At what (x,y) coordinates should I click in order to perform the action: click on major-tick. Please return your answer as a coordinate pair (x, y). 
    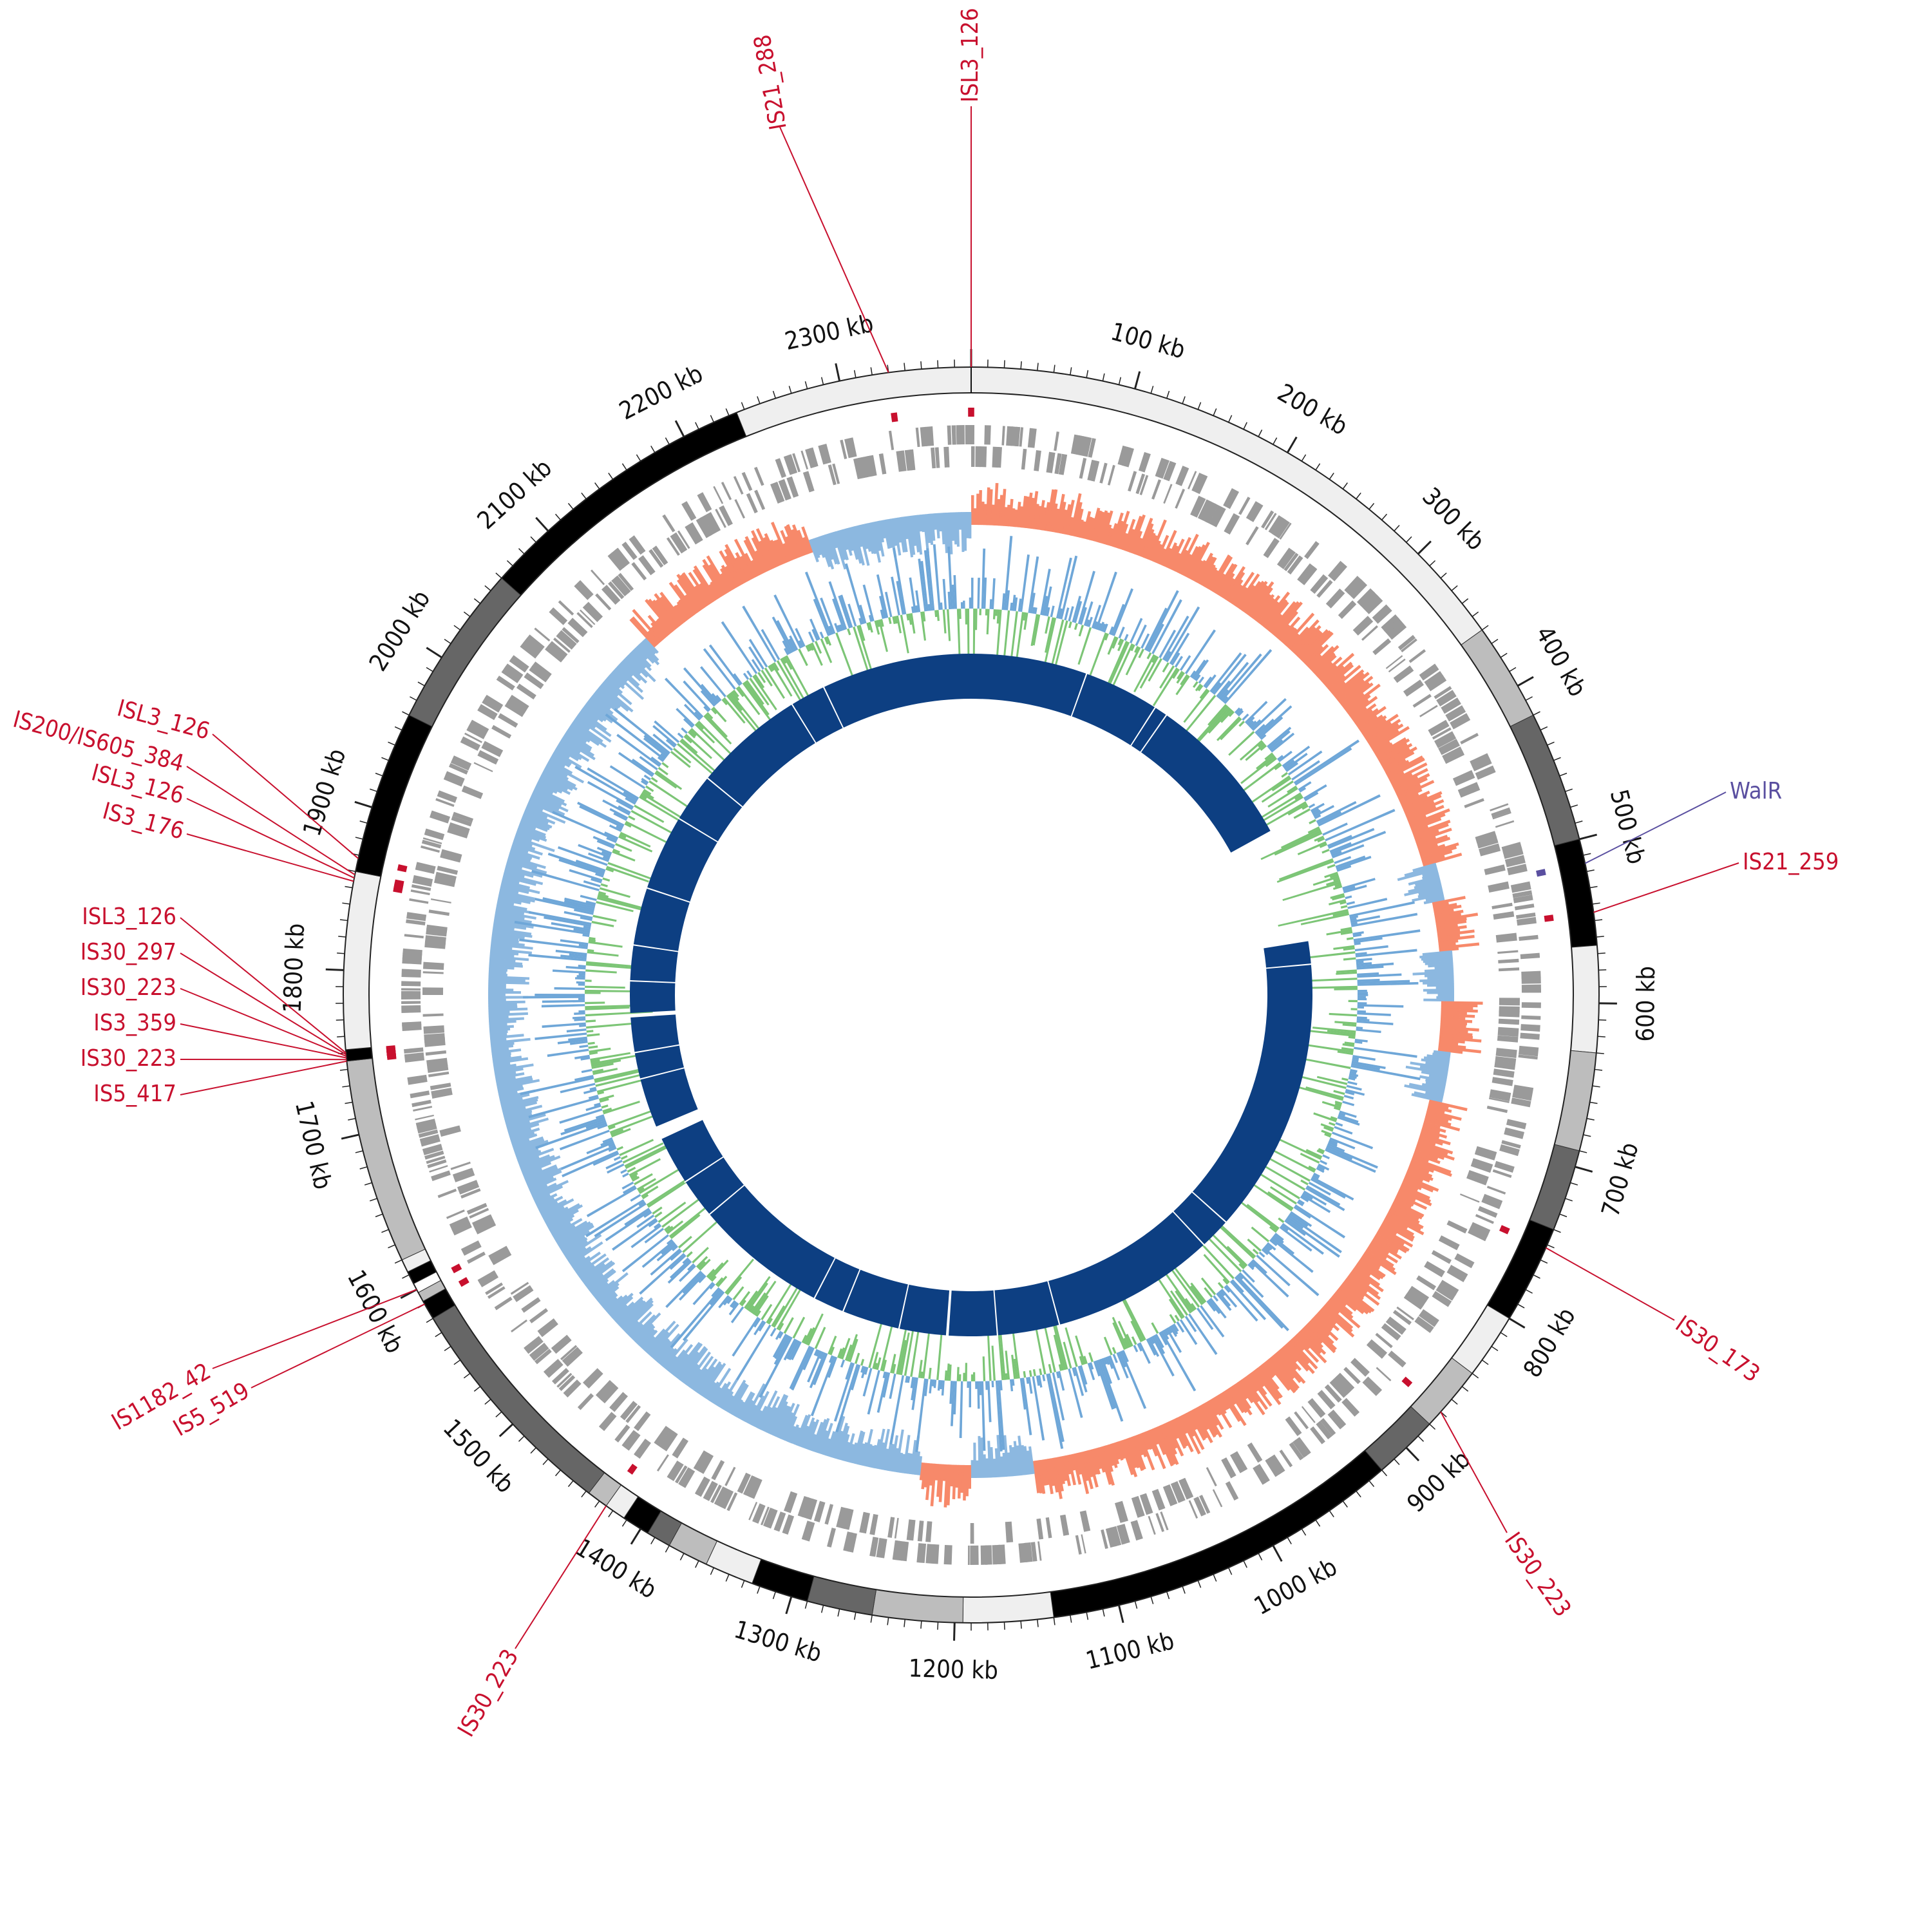
    Looking at the image, I should click on (542, 524).